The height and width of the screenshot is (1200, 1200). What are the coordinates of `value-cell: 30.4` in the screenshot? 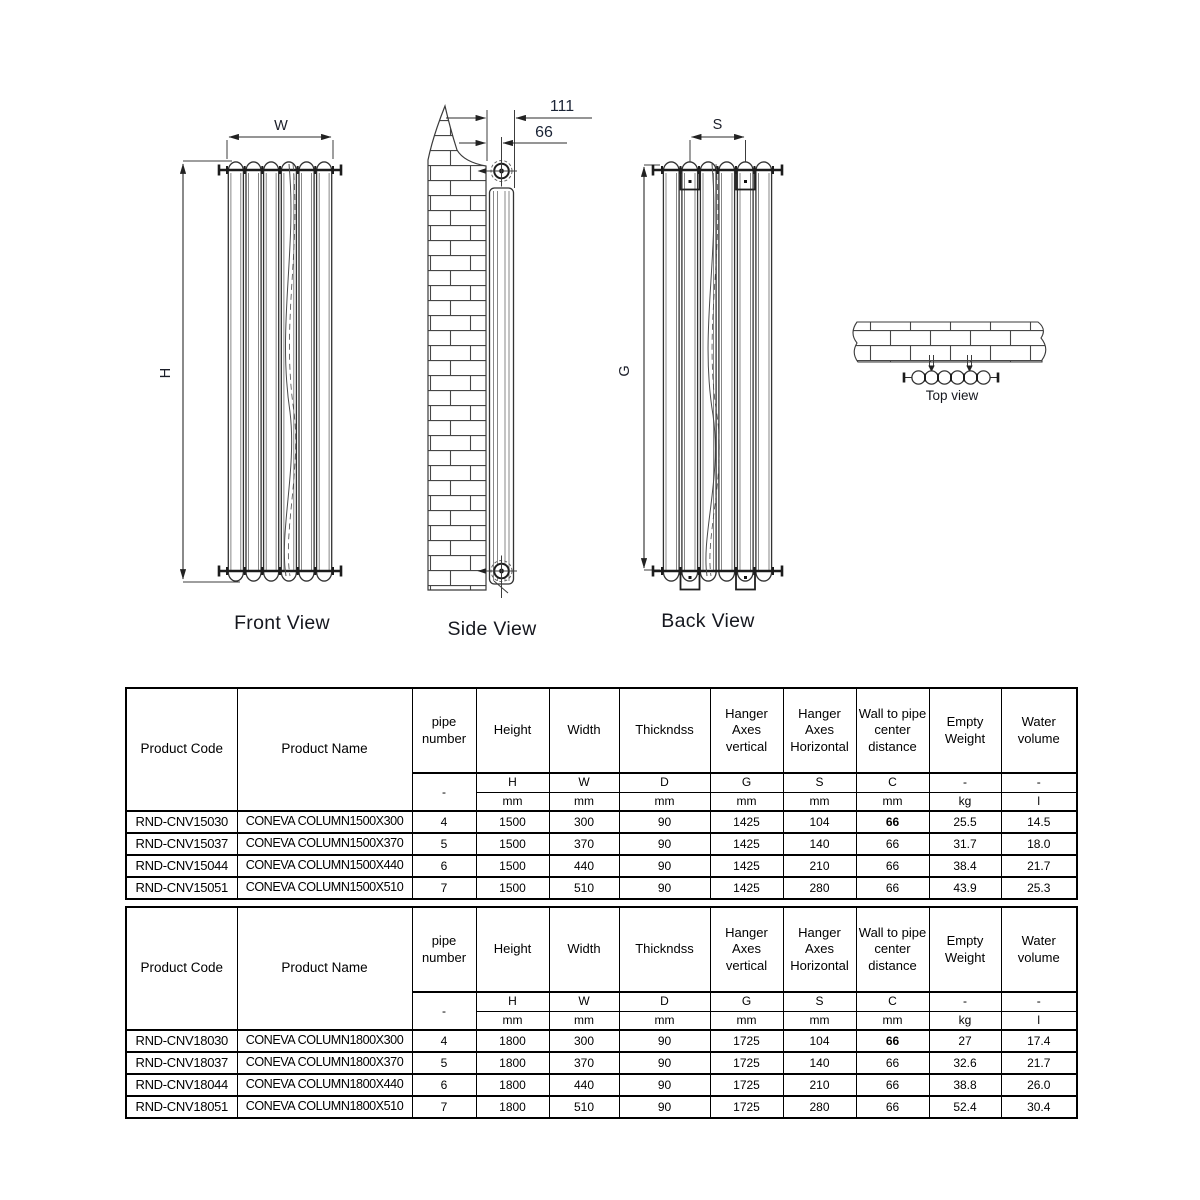 It's located at (1039, 1107).